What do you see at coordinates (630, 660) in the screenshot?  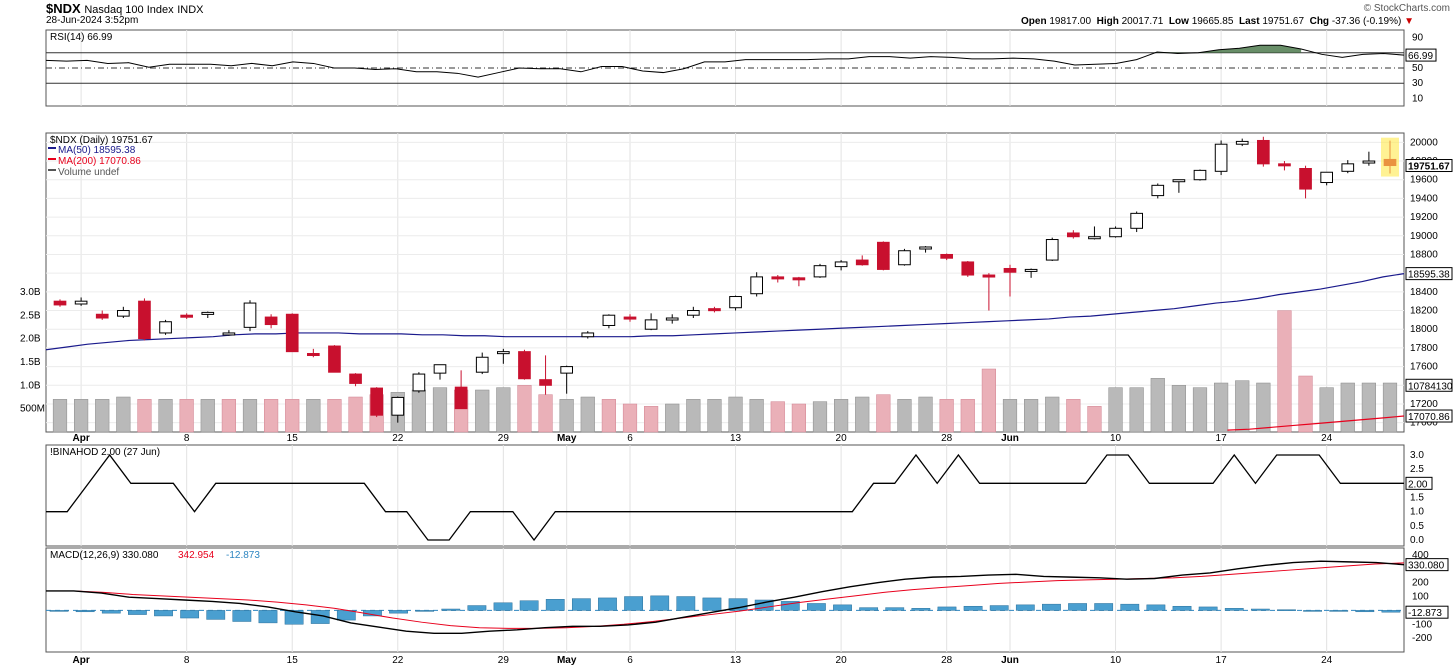 I see `x-tick-label: 6` at bounding box center [630, 660].